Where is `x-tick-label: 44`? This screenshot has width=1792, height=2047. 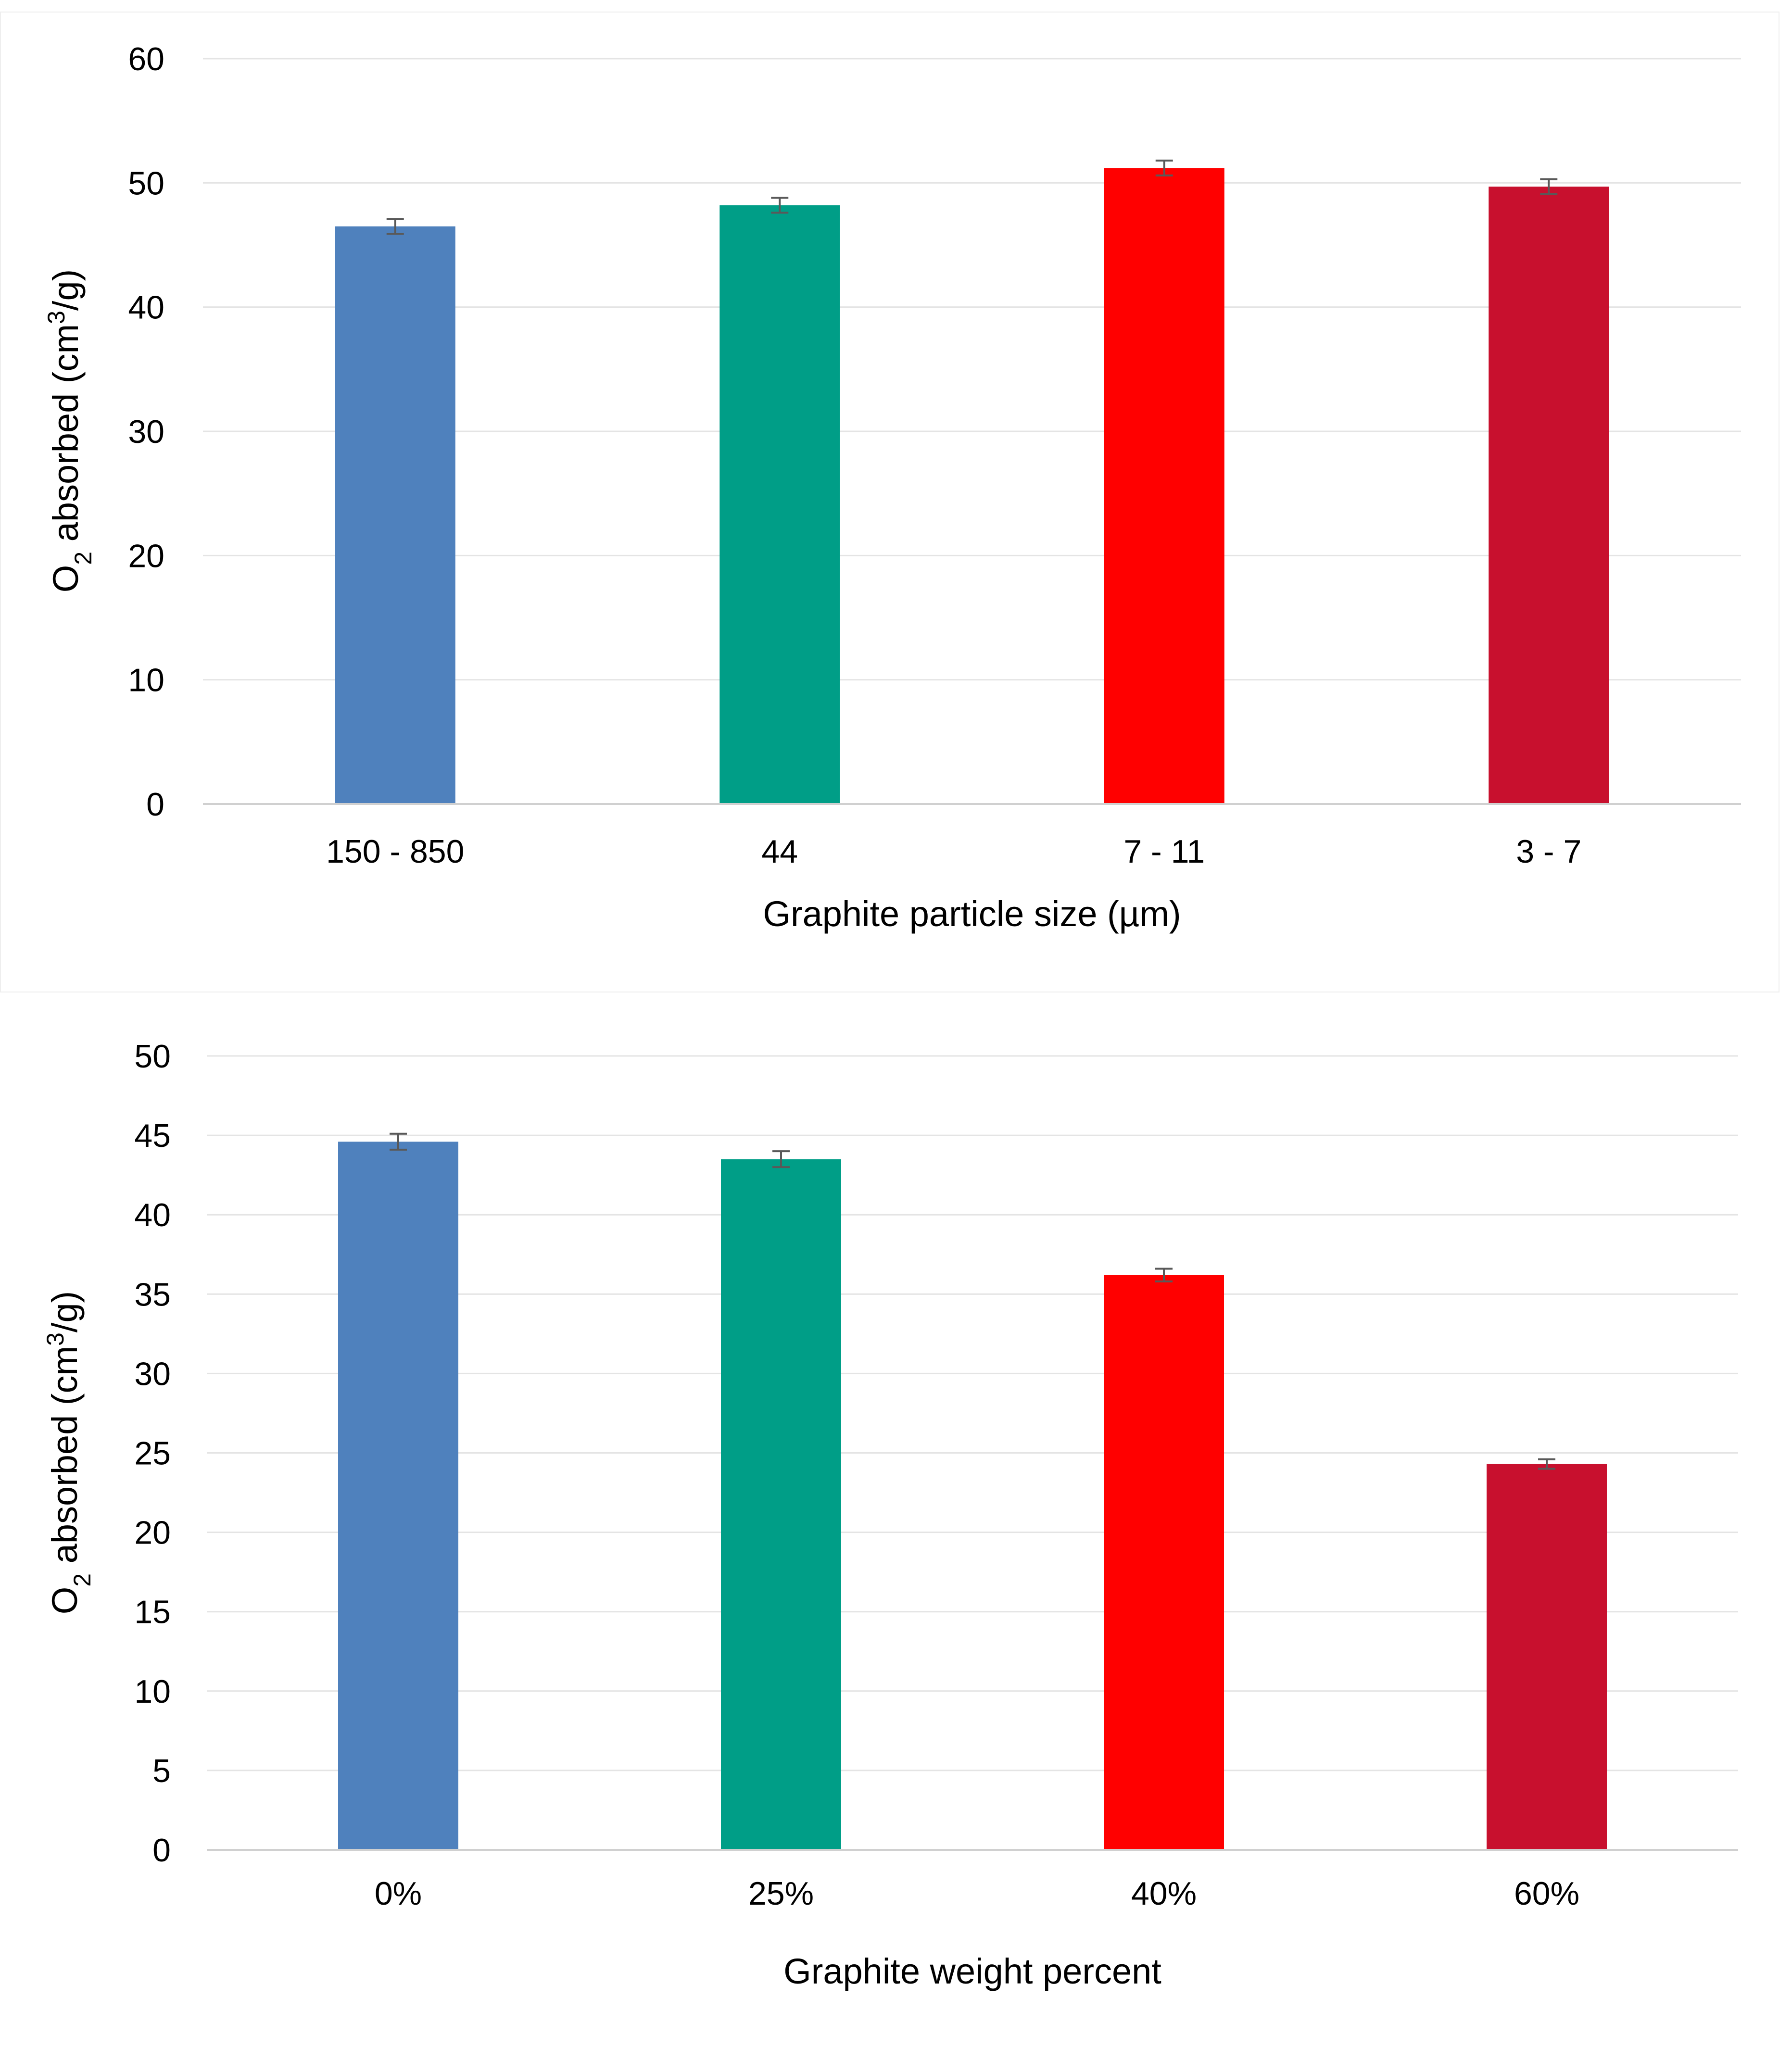
x-tick-label: 44 is located at coordinates (780, 851).